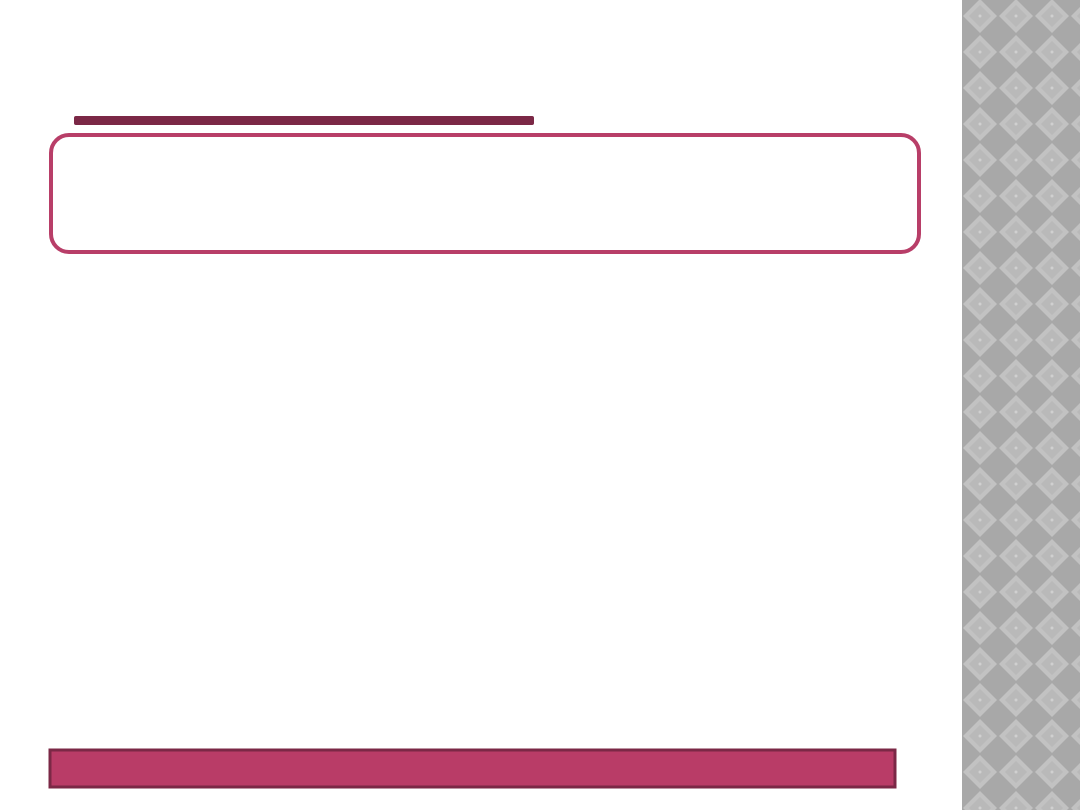  I want to click on title-underline, so click(304, 120).